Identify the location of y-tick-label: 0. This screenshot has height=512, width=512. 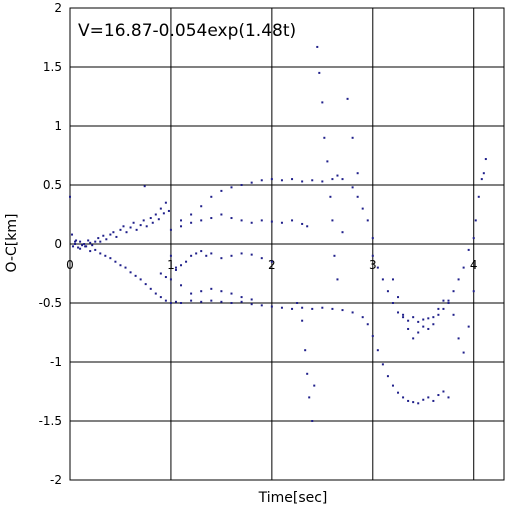
(58, 244).